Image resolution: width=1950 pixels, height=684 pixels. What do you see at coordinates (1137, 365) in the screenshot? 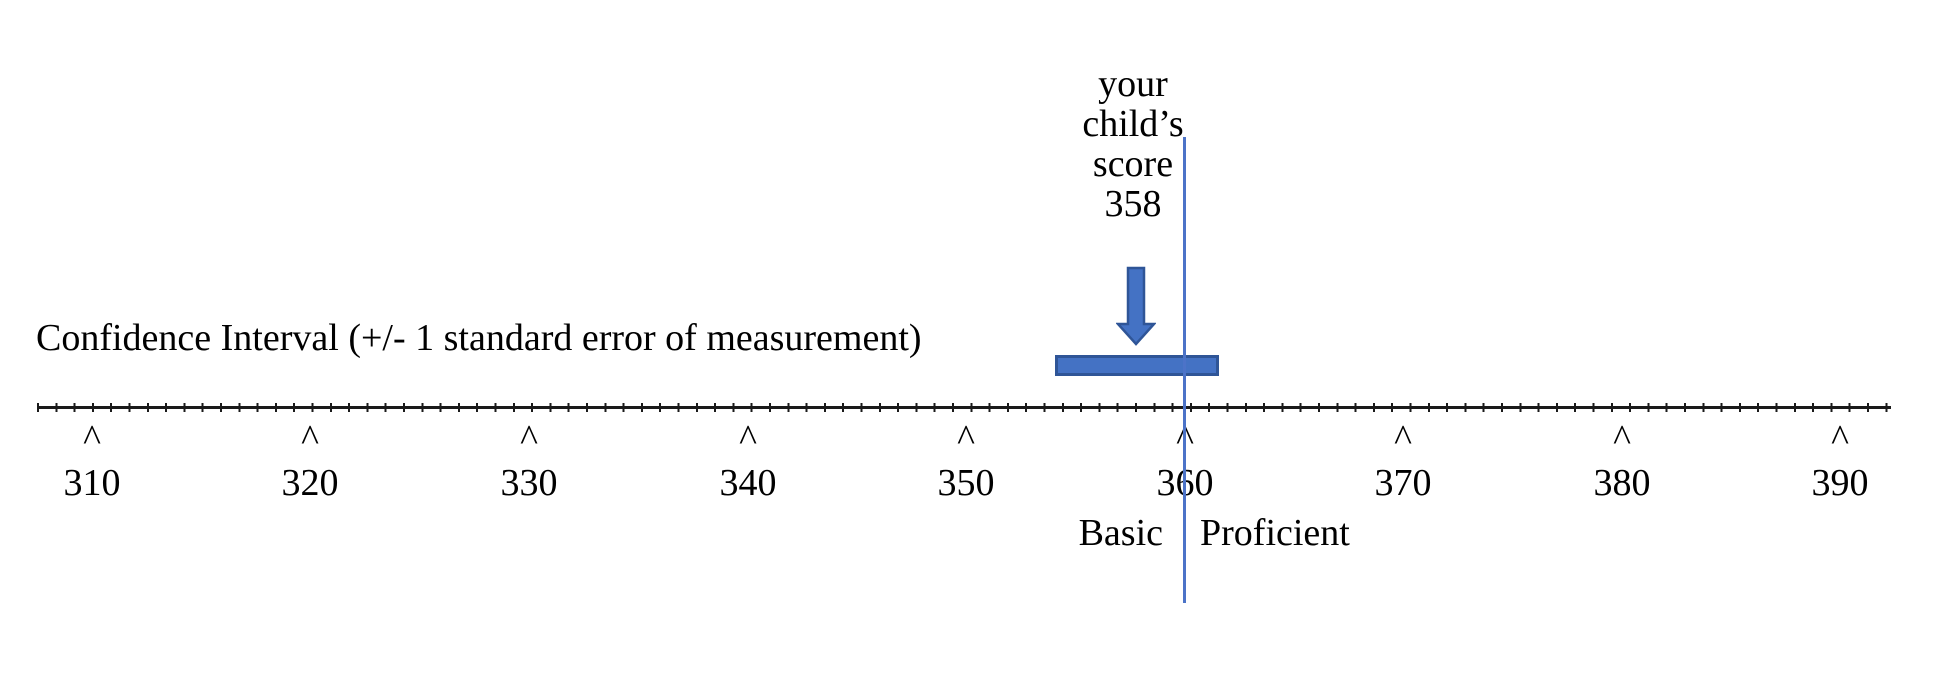
I see `confidence-interval-bar` at bounding box center [1137, 365].